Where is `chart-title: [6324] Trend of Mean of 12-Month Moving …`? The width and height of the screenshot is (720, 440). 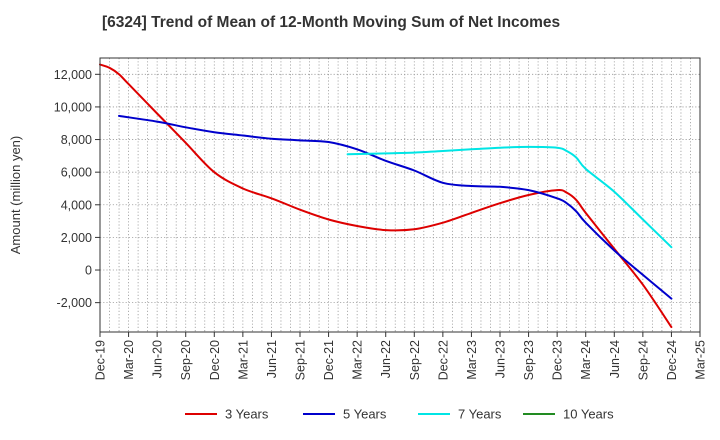 chart-title: [6324] Trend of Mean of 12-Month Moving … is located at coordinates (331, 22).